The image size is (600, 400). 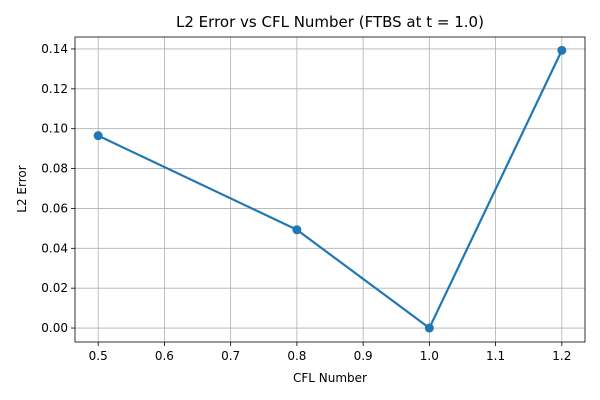 I want to click on x-tick-label: 0.5, so click(x=98, y=356).